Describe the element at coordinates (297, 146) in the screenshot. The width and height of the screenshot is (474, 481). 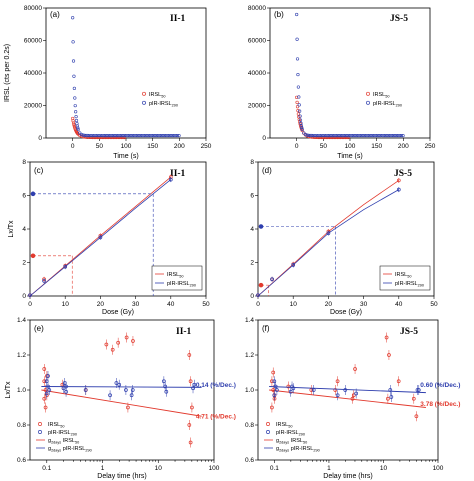
I see `x-tick-label: 0` at that location.